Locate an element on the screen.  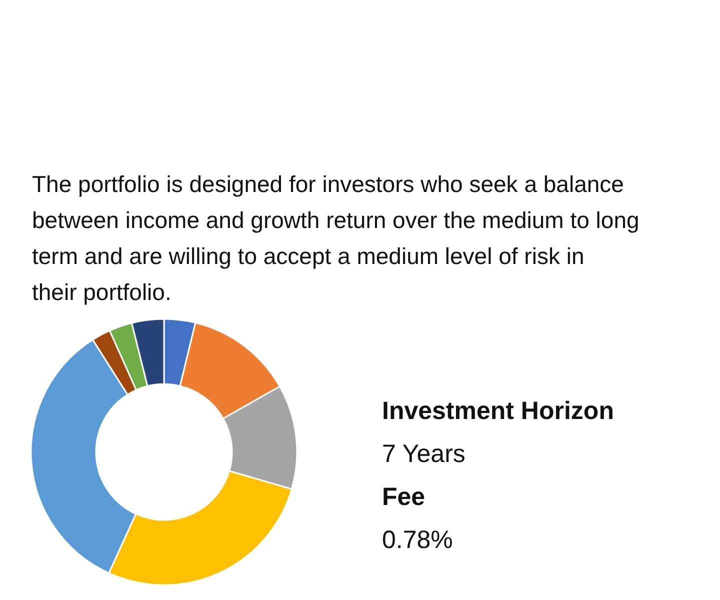
text: 0.78% is located at coordinates (417, 540).